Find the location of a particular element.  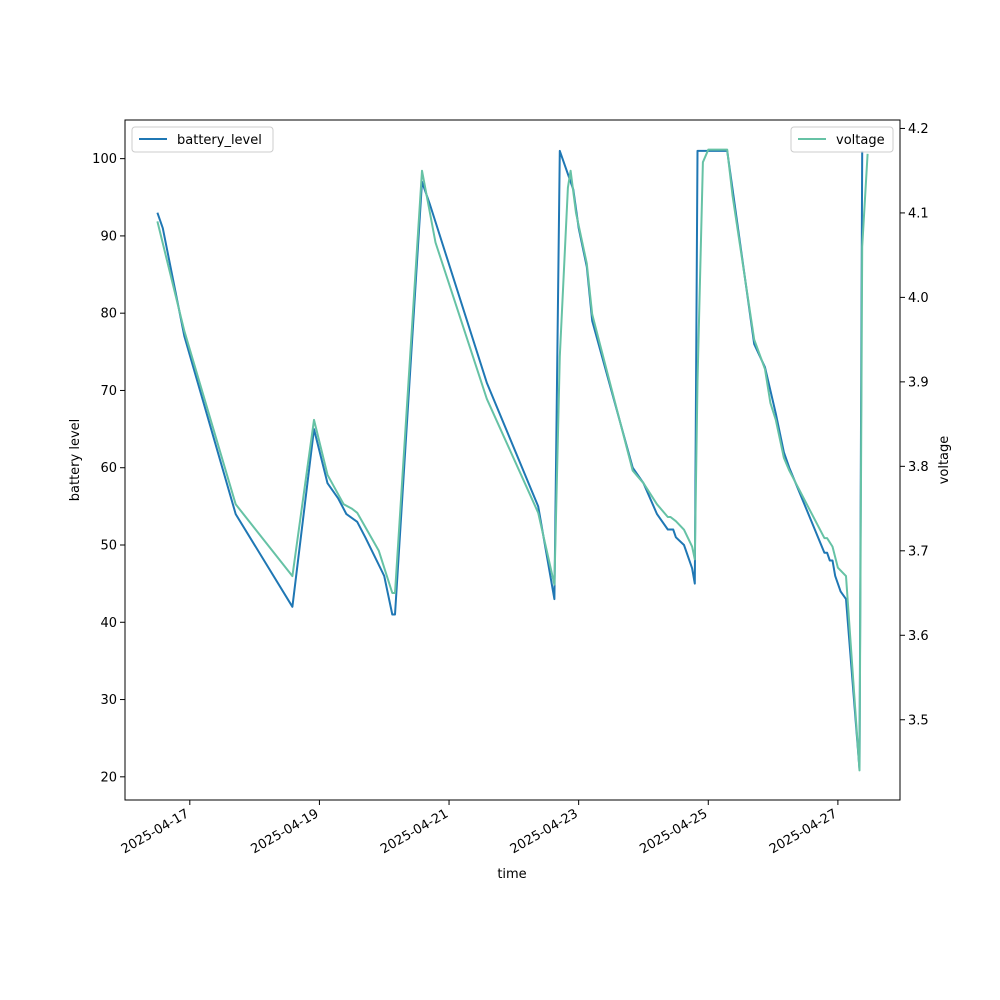

legend-battery-level: battery_level is located at coordinates (202, 139).